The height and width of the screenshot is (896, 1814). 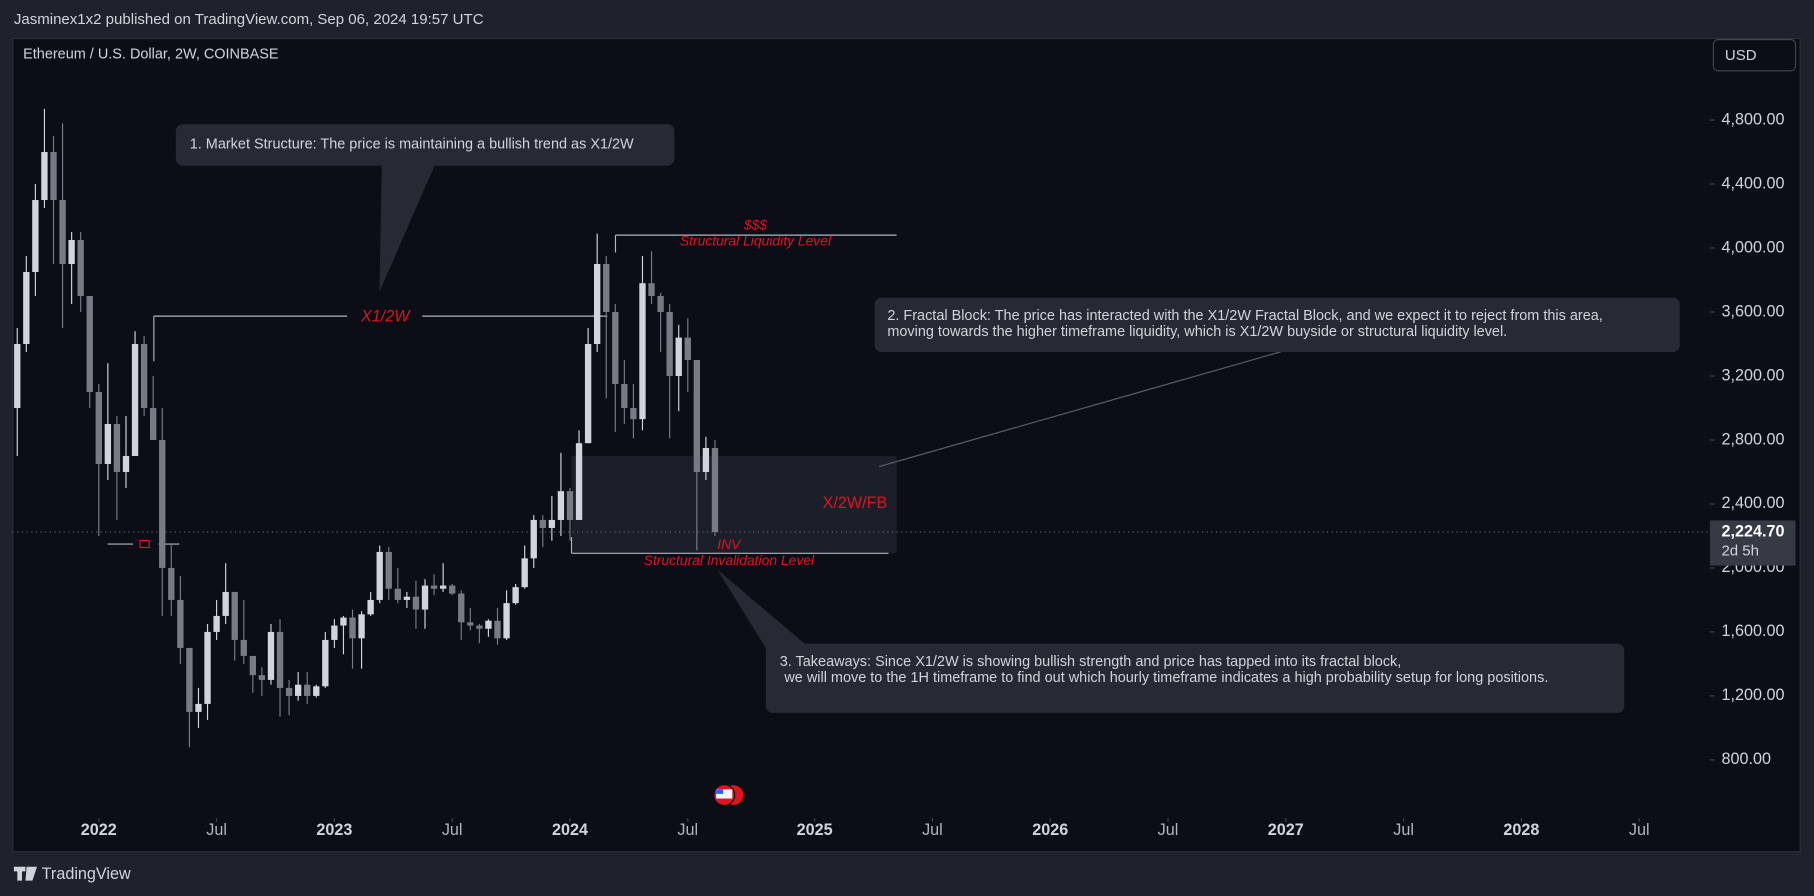 I want to click on currency-button, so click(x=1754, y=55).